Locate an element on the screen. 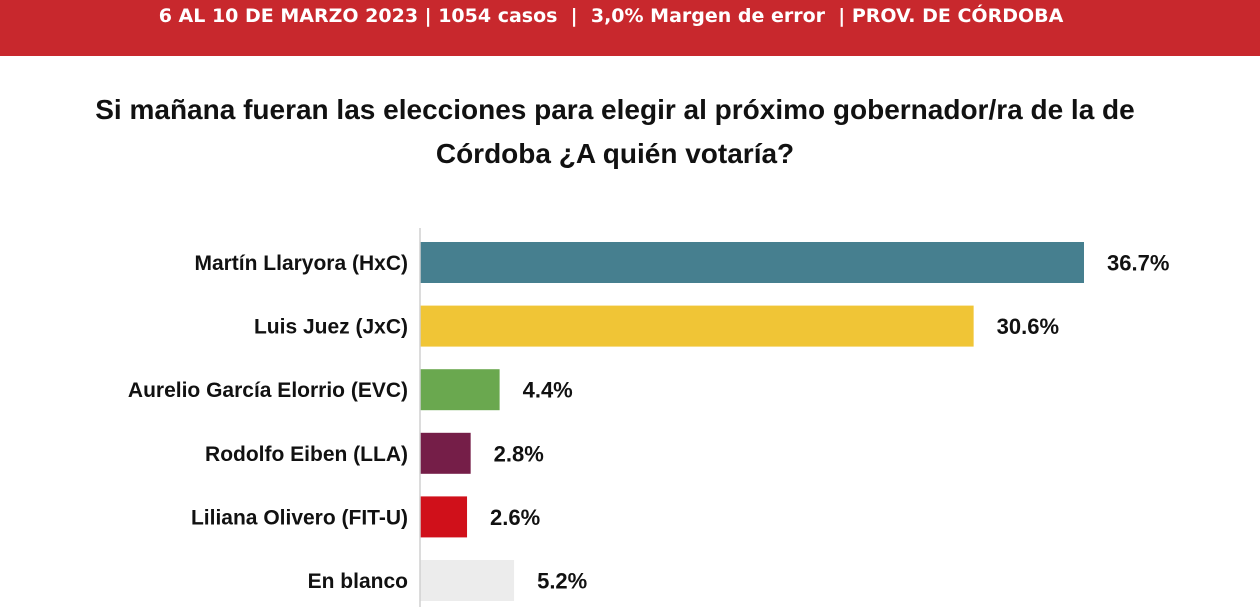 The width and height of the screenshot is (1260, 607). data-label: 36.7% is located at coordinates (1138, 263).